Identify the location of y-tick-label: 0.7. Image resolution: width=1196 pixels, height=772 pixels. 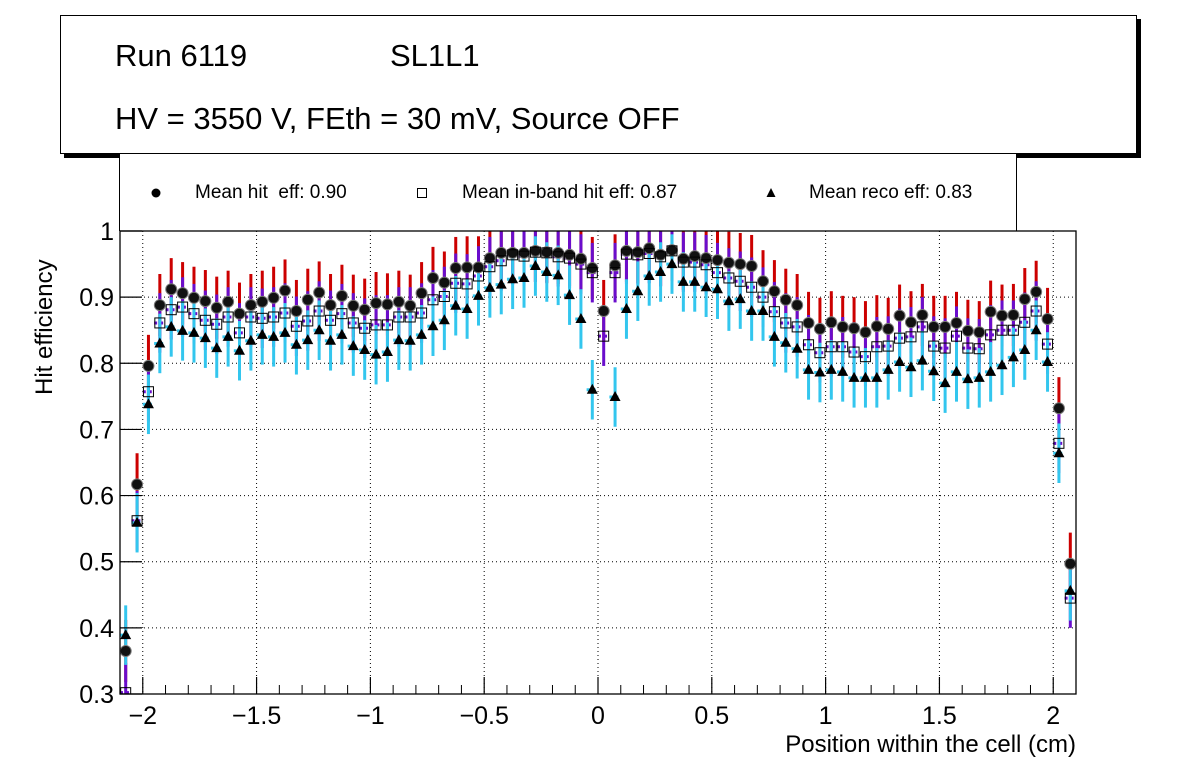
(96, 430).